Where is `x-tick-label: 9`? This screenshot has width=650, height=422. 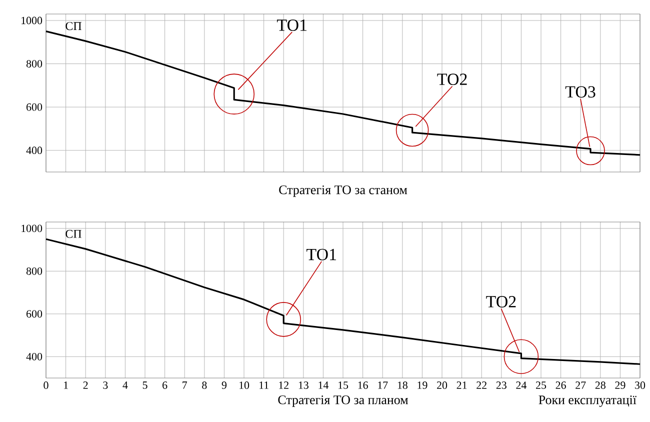
x-tick-label: 9 is located at coordinates (224, 385).